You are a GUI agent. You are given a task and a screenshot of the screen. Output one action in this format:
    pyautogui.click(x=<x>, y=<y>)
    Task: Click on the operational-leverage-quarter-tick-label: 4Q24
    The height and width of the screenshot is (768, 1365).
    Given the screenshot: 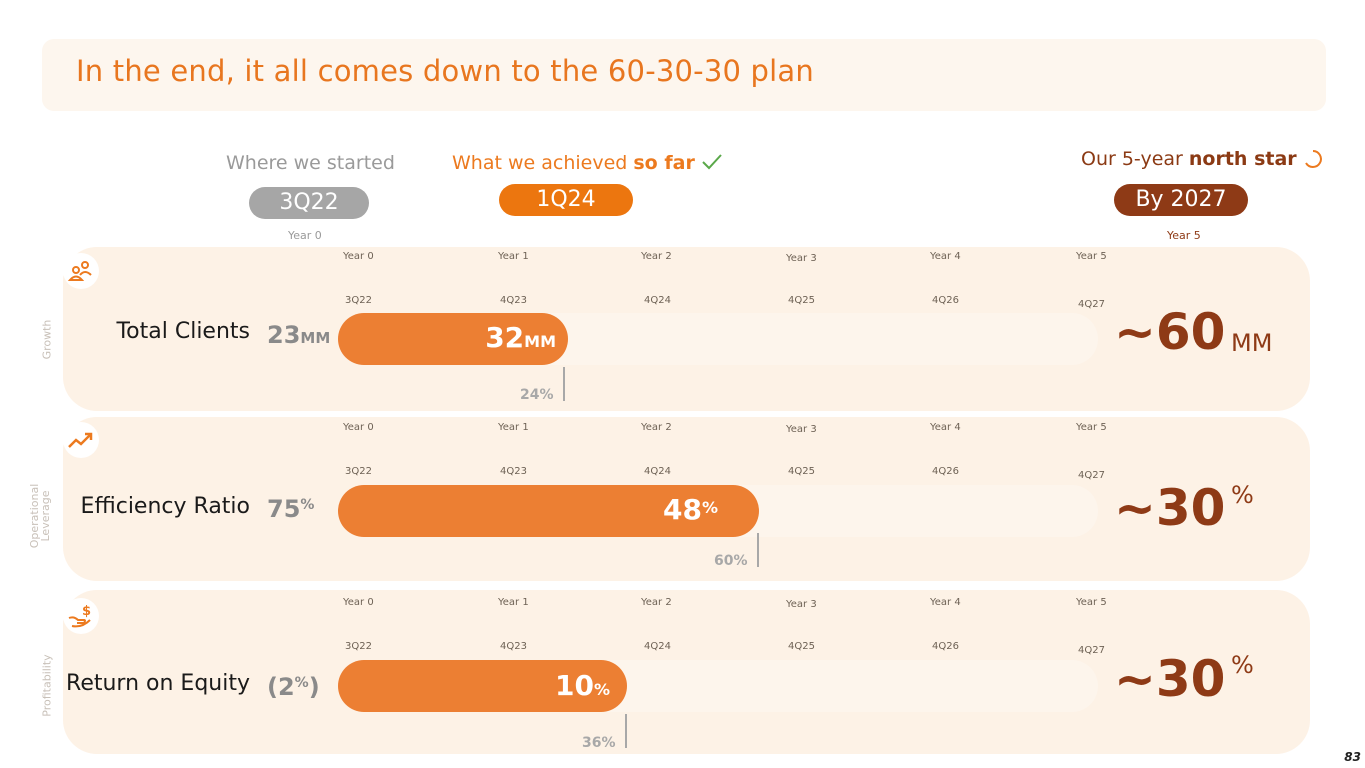 What is the action you would take?
    pyautogui.click(x=657, y=471)
    